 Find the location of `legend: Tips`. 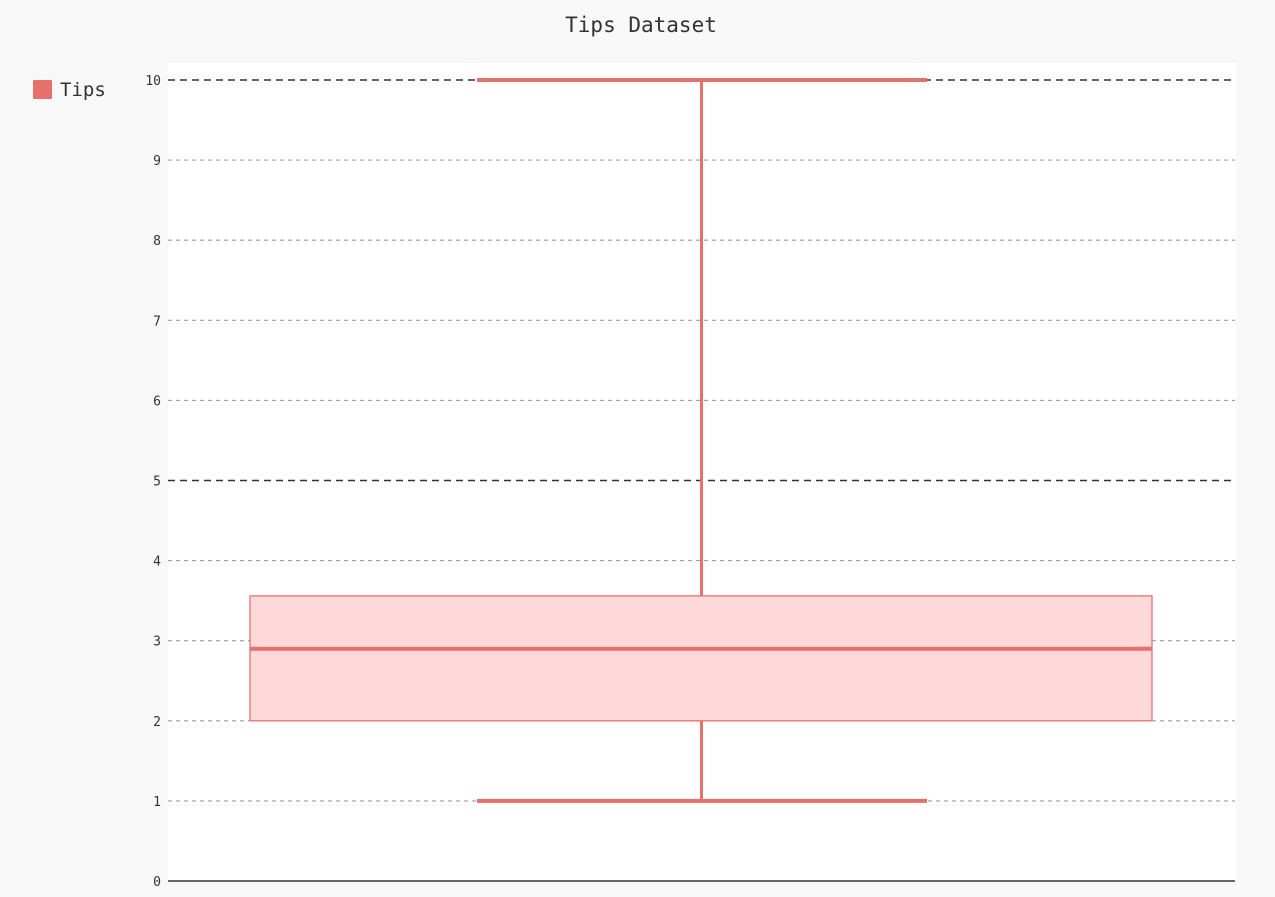

legend: Tips is located at coordinates (69, 90).